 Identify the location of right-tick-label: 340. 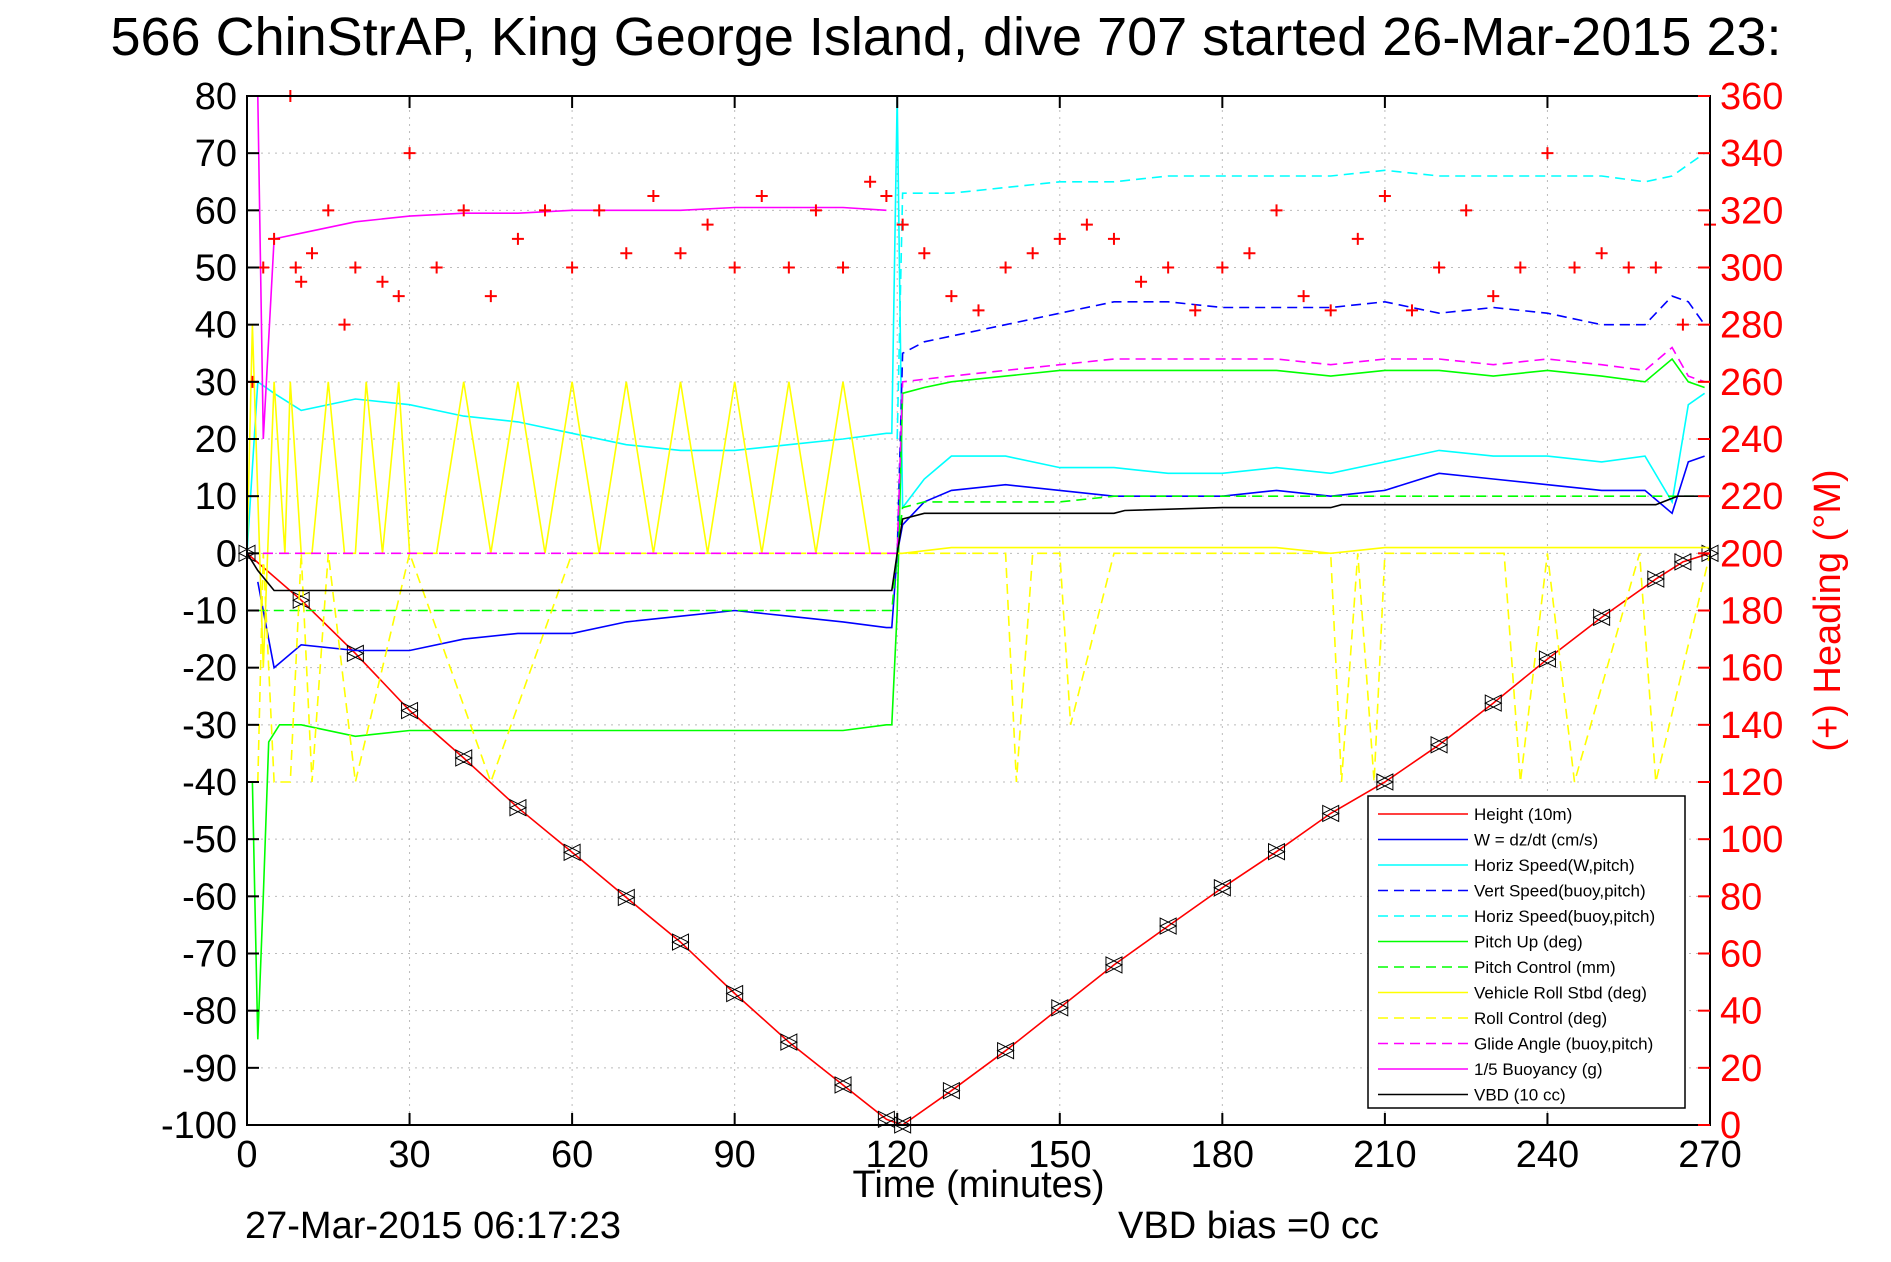
(1751, 154).